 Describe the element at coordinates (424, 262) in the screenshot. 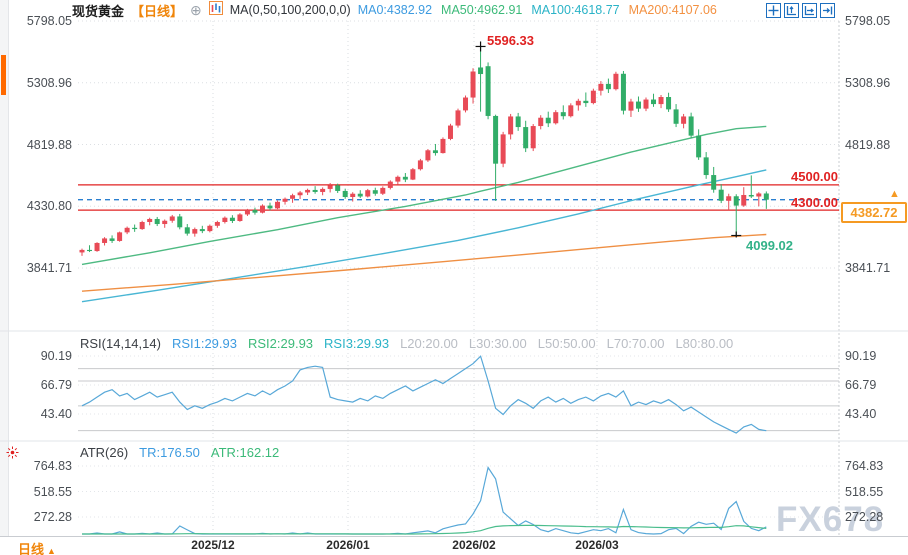

I see `ma200-line` at that location.